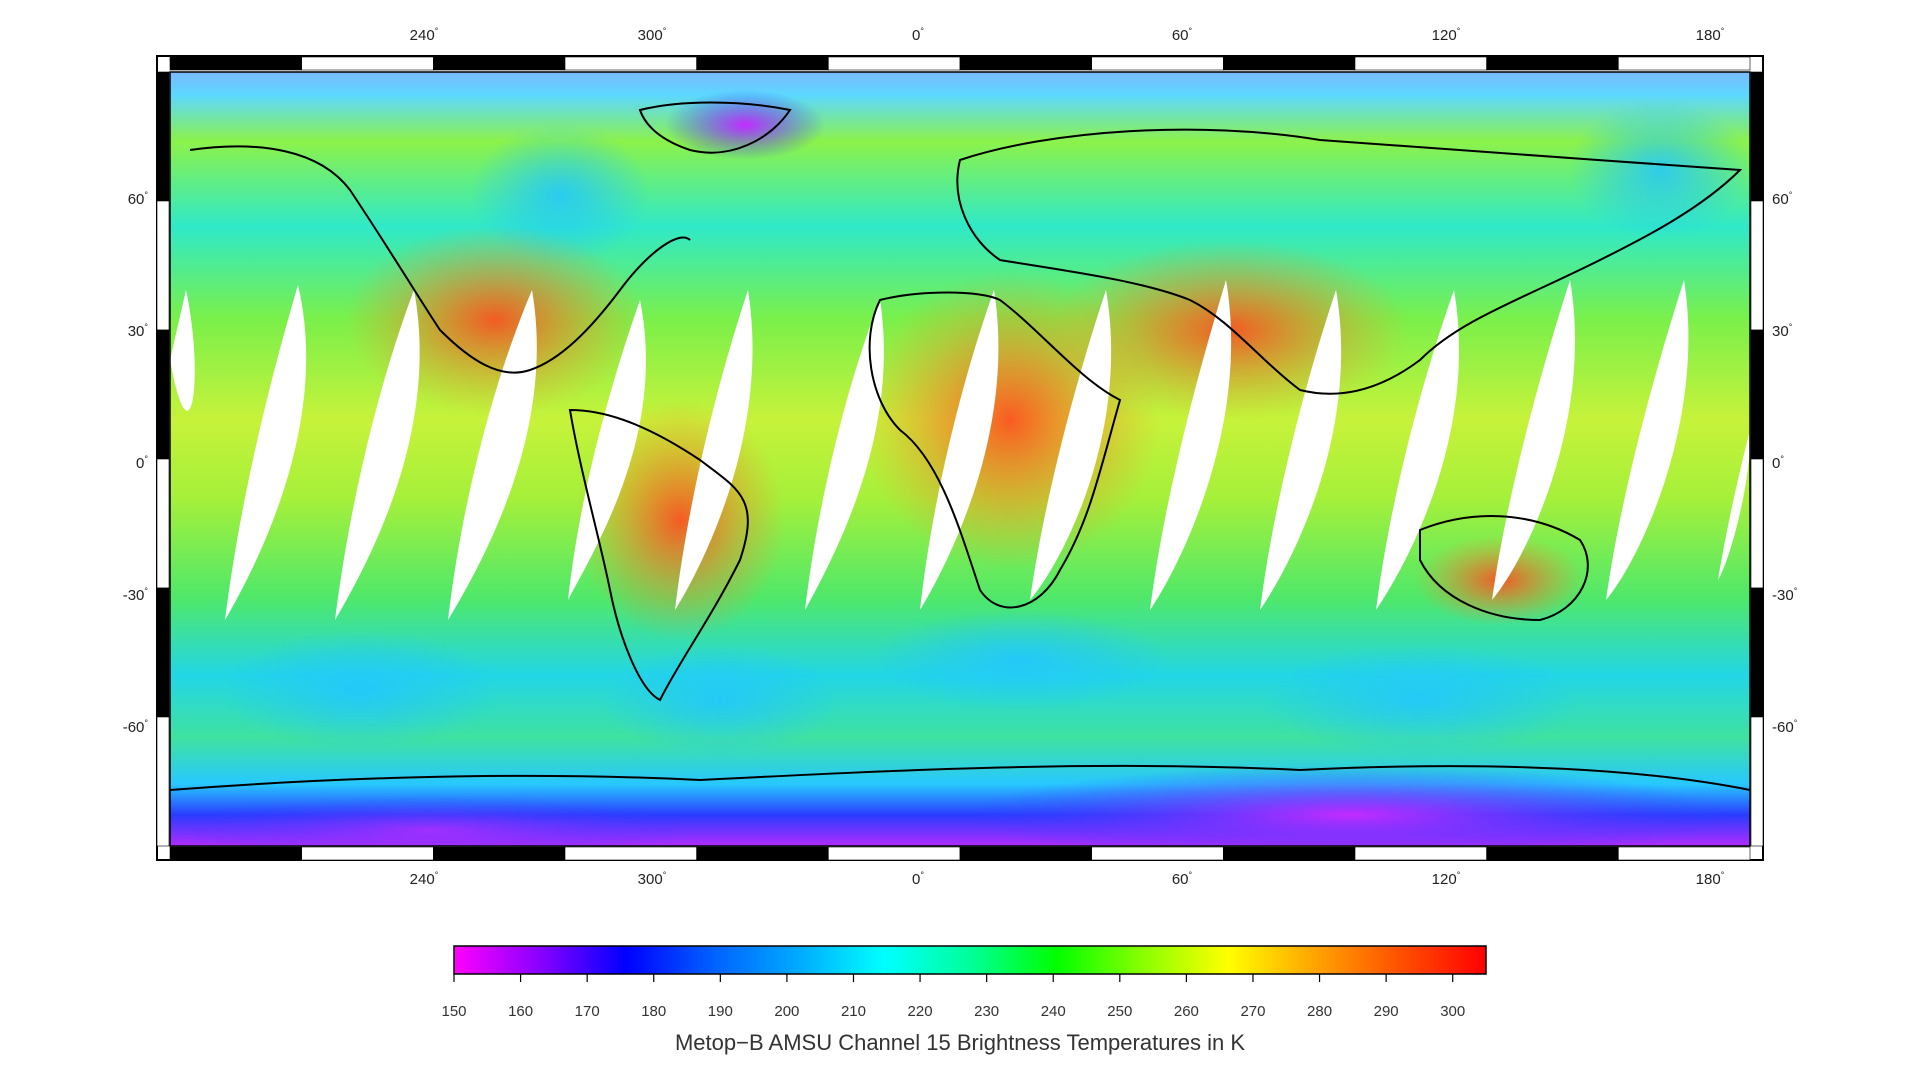 The width and height of the screenshot is (1920, 1085). Describe the element at coordinates (587, 1011) in the screenshot. I see `colorbar-tick-label: 170` at that location.